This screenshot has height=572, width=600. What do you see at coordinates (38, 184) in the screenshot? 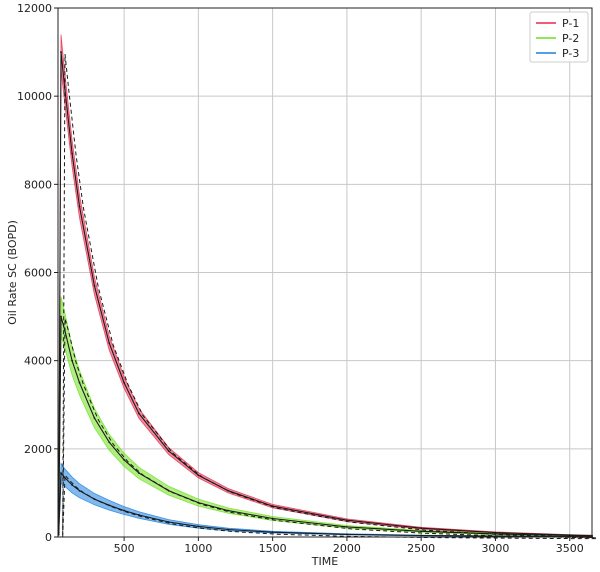
I see `y-tick-label: 8000` at bounding box center [38, 184].